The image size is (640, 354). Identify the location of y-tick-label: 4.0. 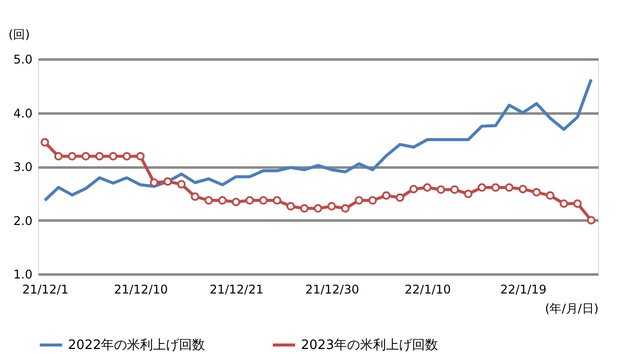
(22, 113).